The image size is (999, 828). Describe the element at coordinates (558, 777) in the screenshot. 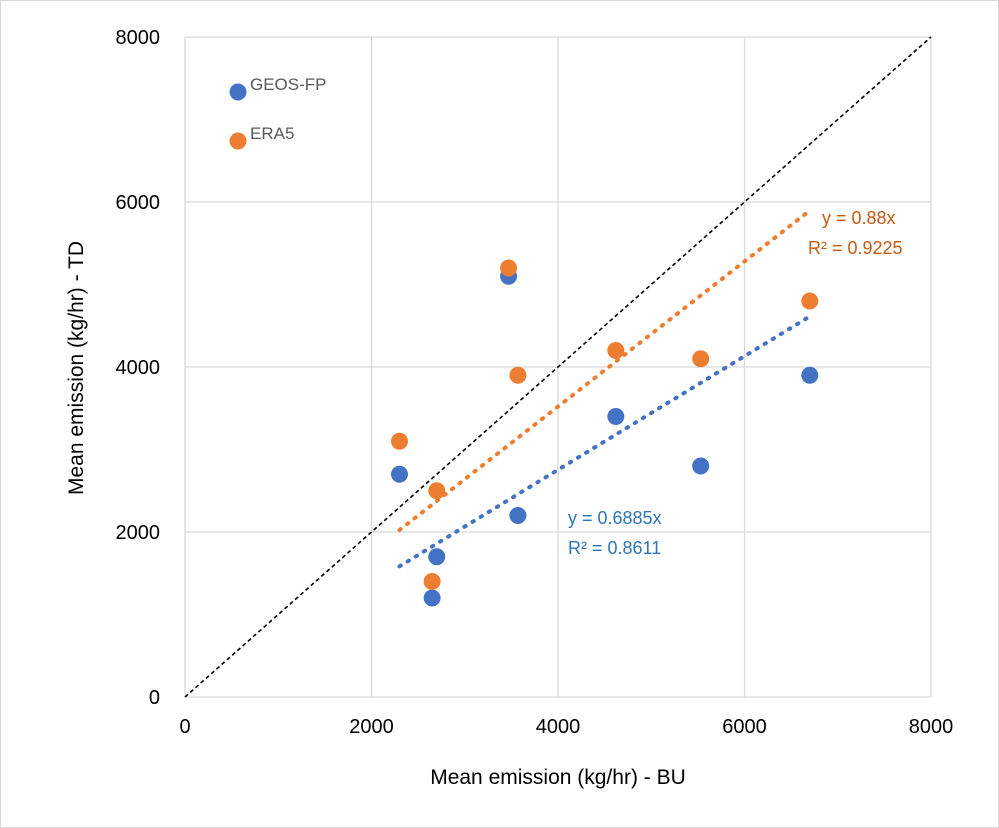

I see `x-axis-title: Mean emission (kg/hr) - BU` at that location.